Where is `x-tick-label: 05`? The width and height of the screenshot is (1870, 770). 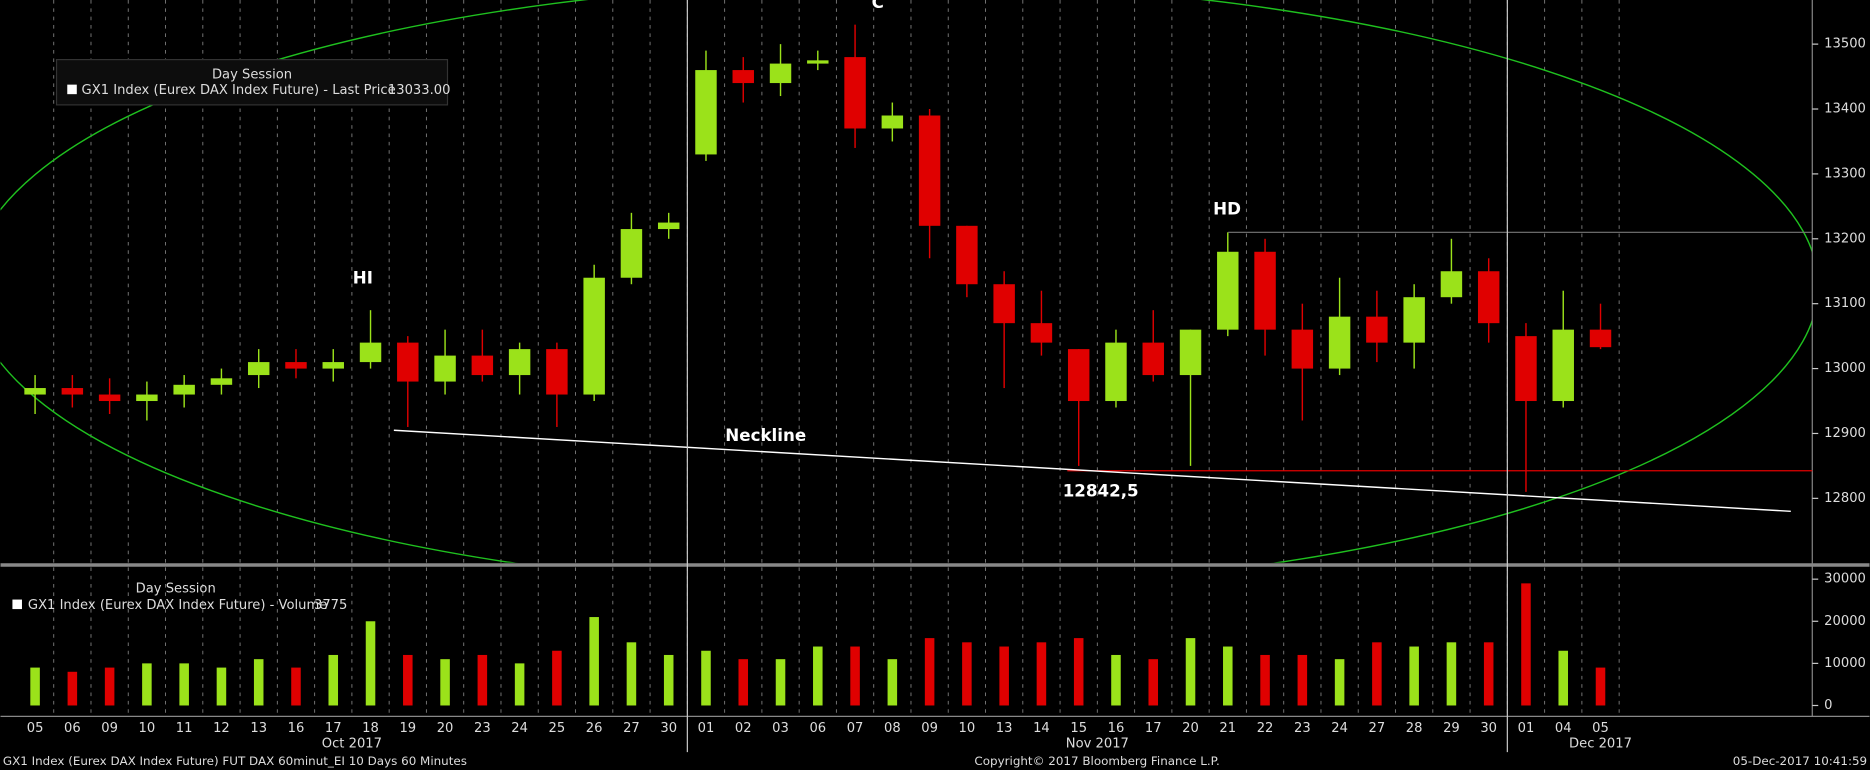 x-tick-label: 05 is located at coordinates (35, 728).